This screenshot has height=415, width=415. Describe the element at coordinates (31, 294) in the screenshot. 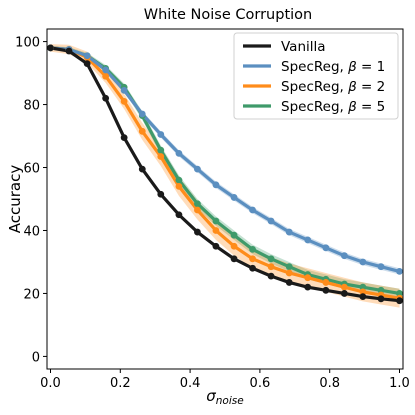

I see `y-tick-label: 20` at that location.